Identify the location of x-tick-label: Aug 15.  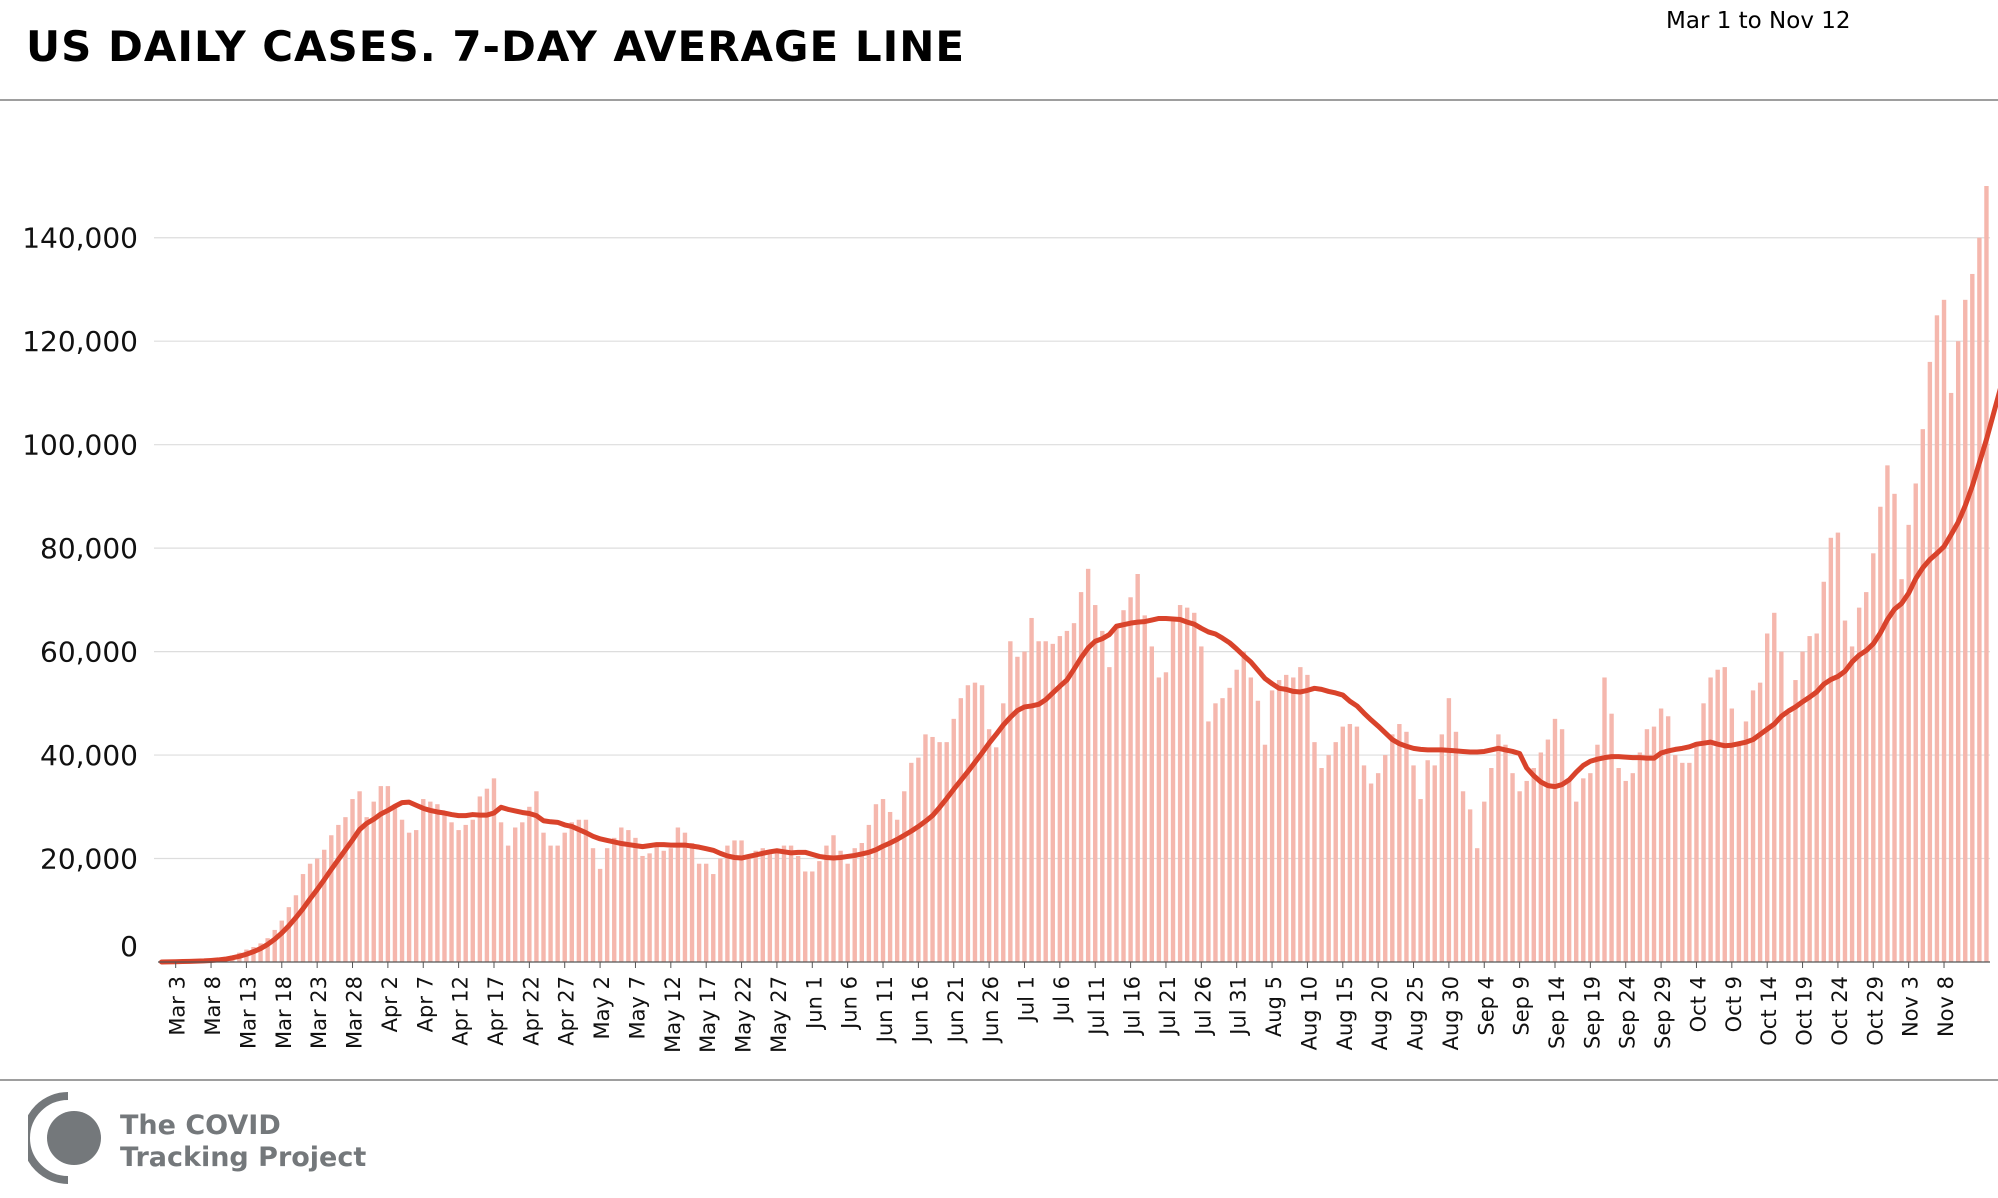
(1345, 1013).